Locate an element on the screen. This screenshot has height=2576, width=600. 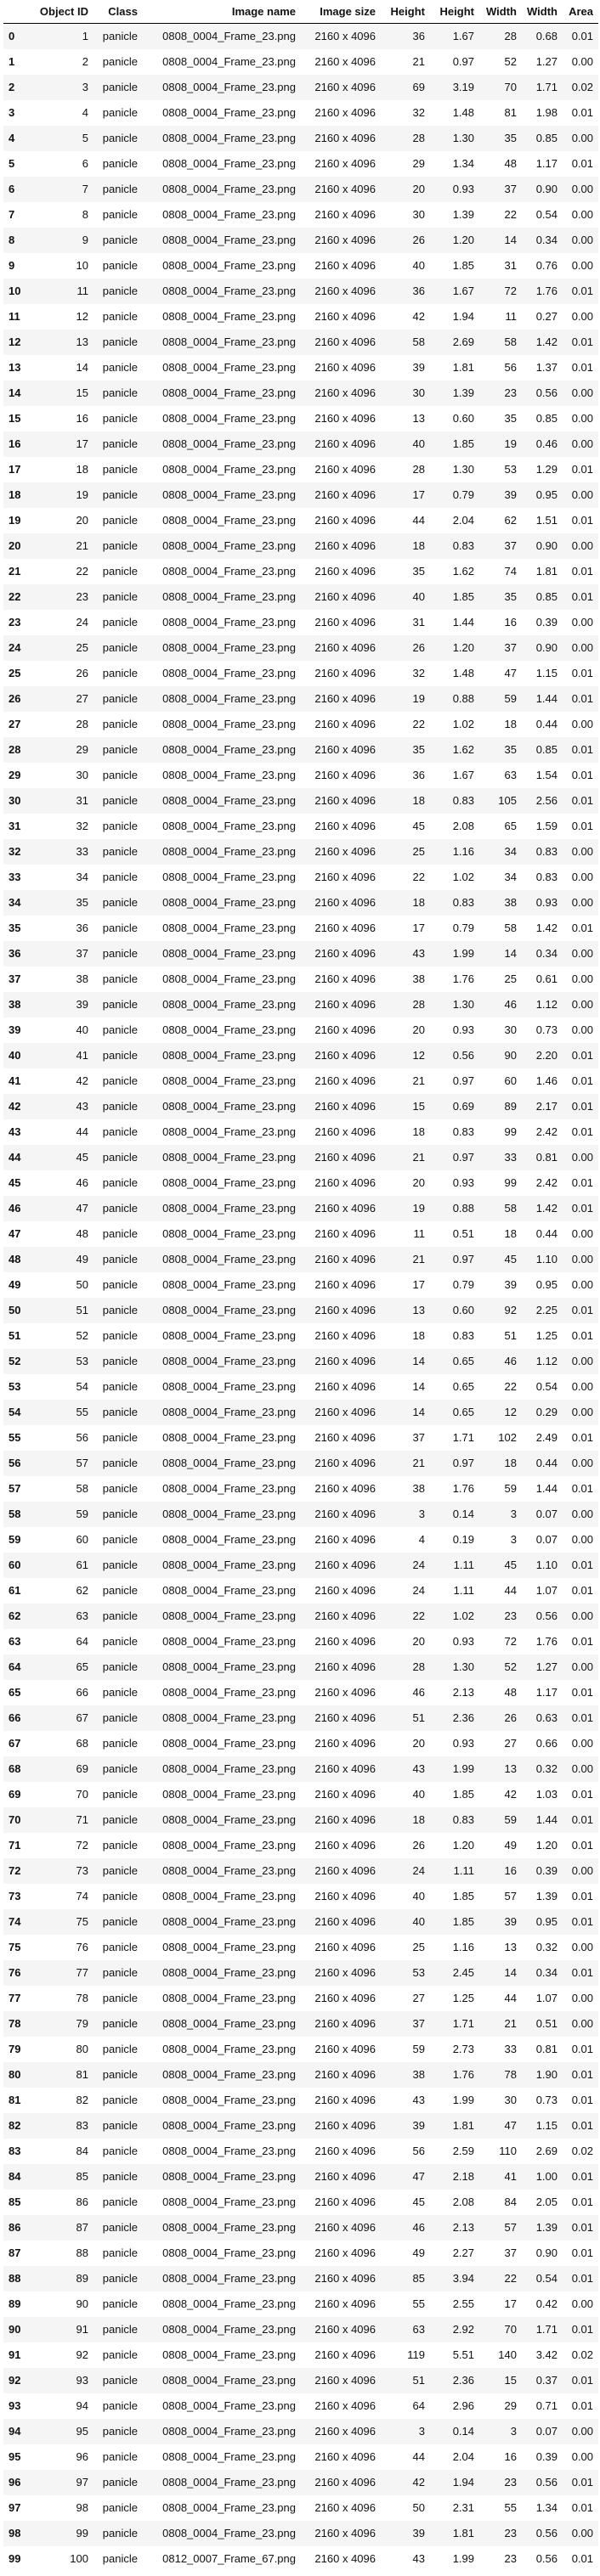
width-cm-cell: 0.56 is located at coordinates (547, 1615).